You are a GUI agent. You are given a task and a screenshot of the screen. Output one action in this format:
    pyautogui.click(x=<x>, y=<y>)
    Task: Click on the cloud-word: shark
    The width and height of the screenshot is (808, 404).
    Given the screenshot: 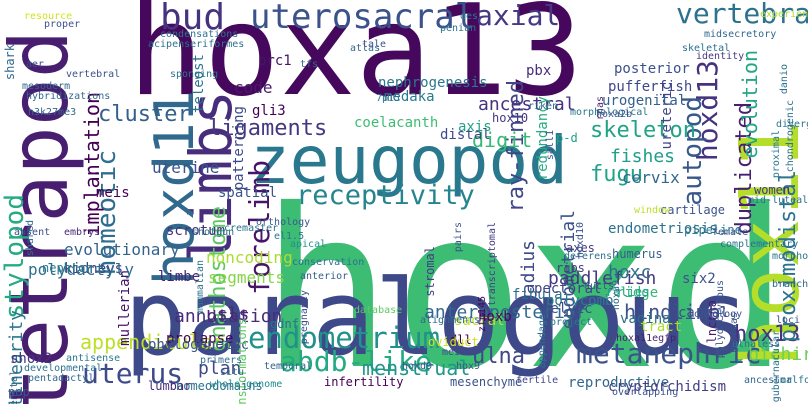 What is the action you would take?
    pyautogui.click(x=10, y=62)
    